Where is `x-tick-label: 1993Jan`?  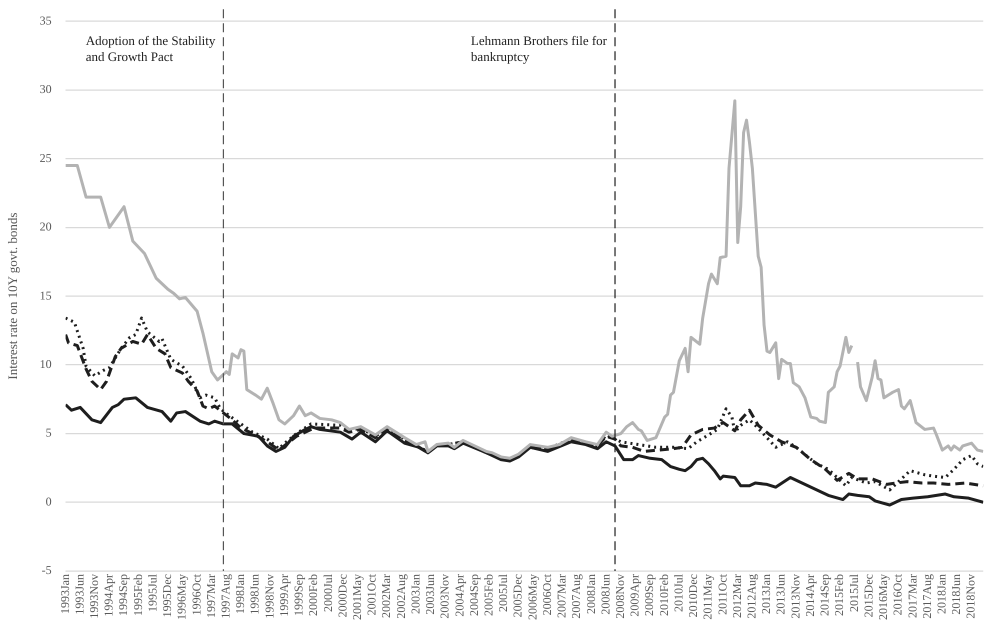 x-tick-label: 1993Jan is located at coordinates (65, 594).